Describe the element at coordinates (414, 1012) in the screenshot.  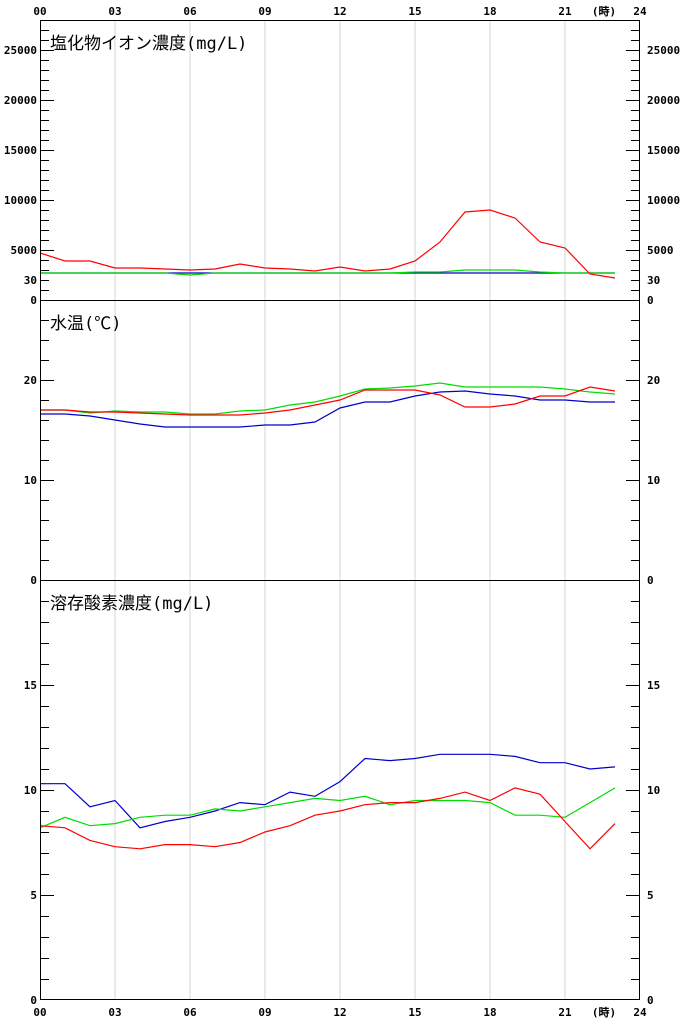
I see `x-tick-label-bottom: 15` at that location.